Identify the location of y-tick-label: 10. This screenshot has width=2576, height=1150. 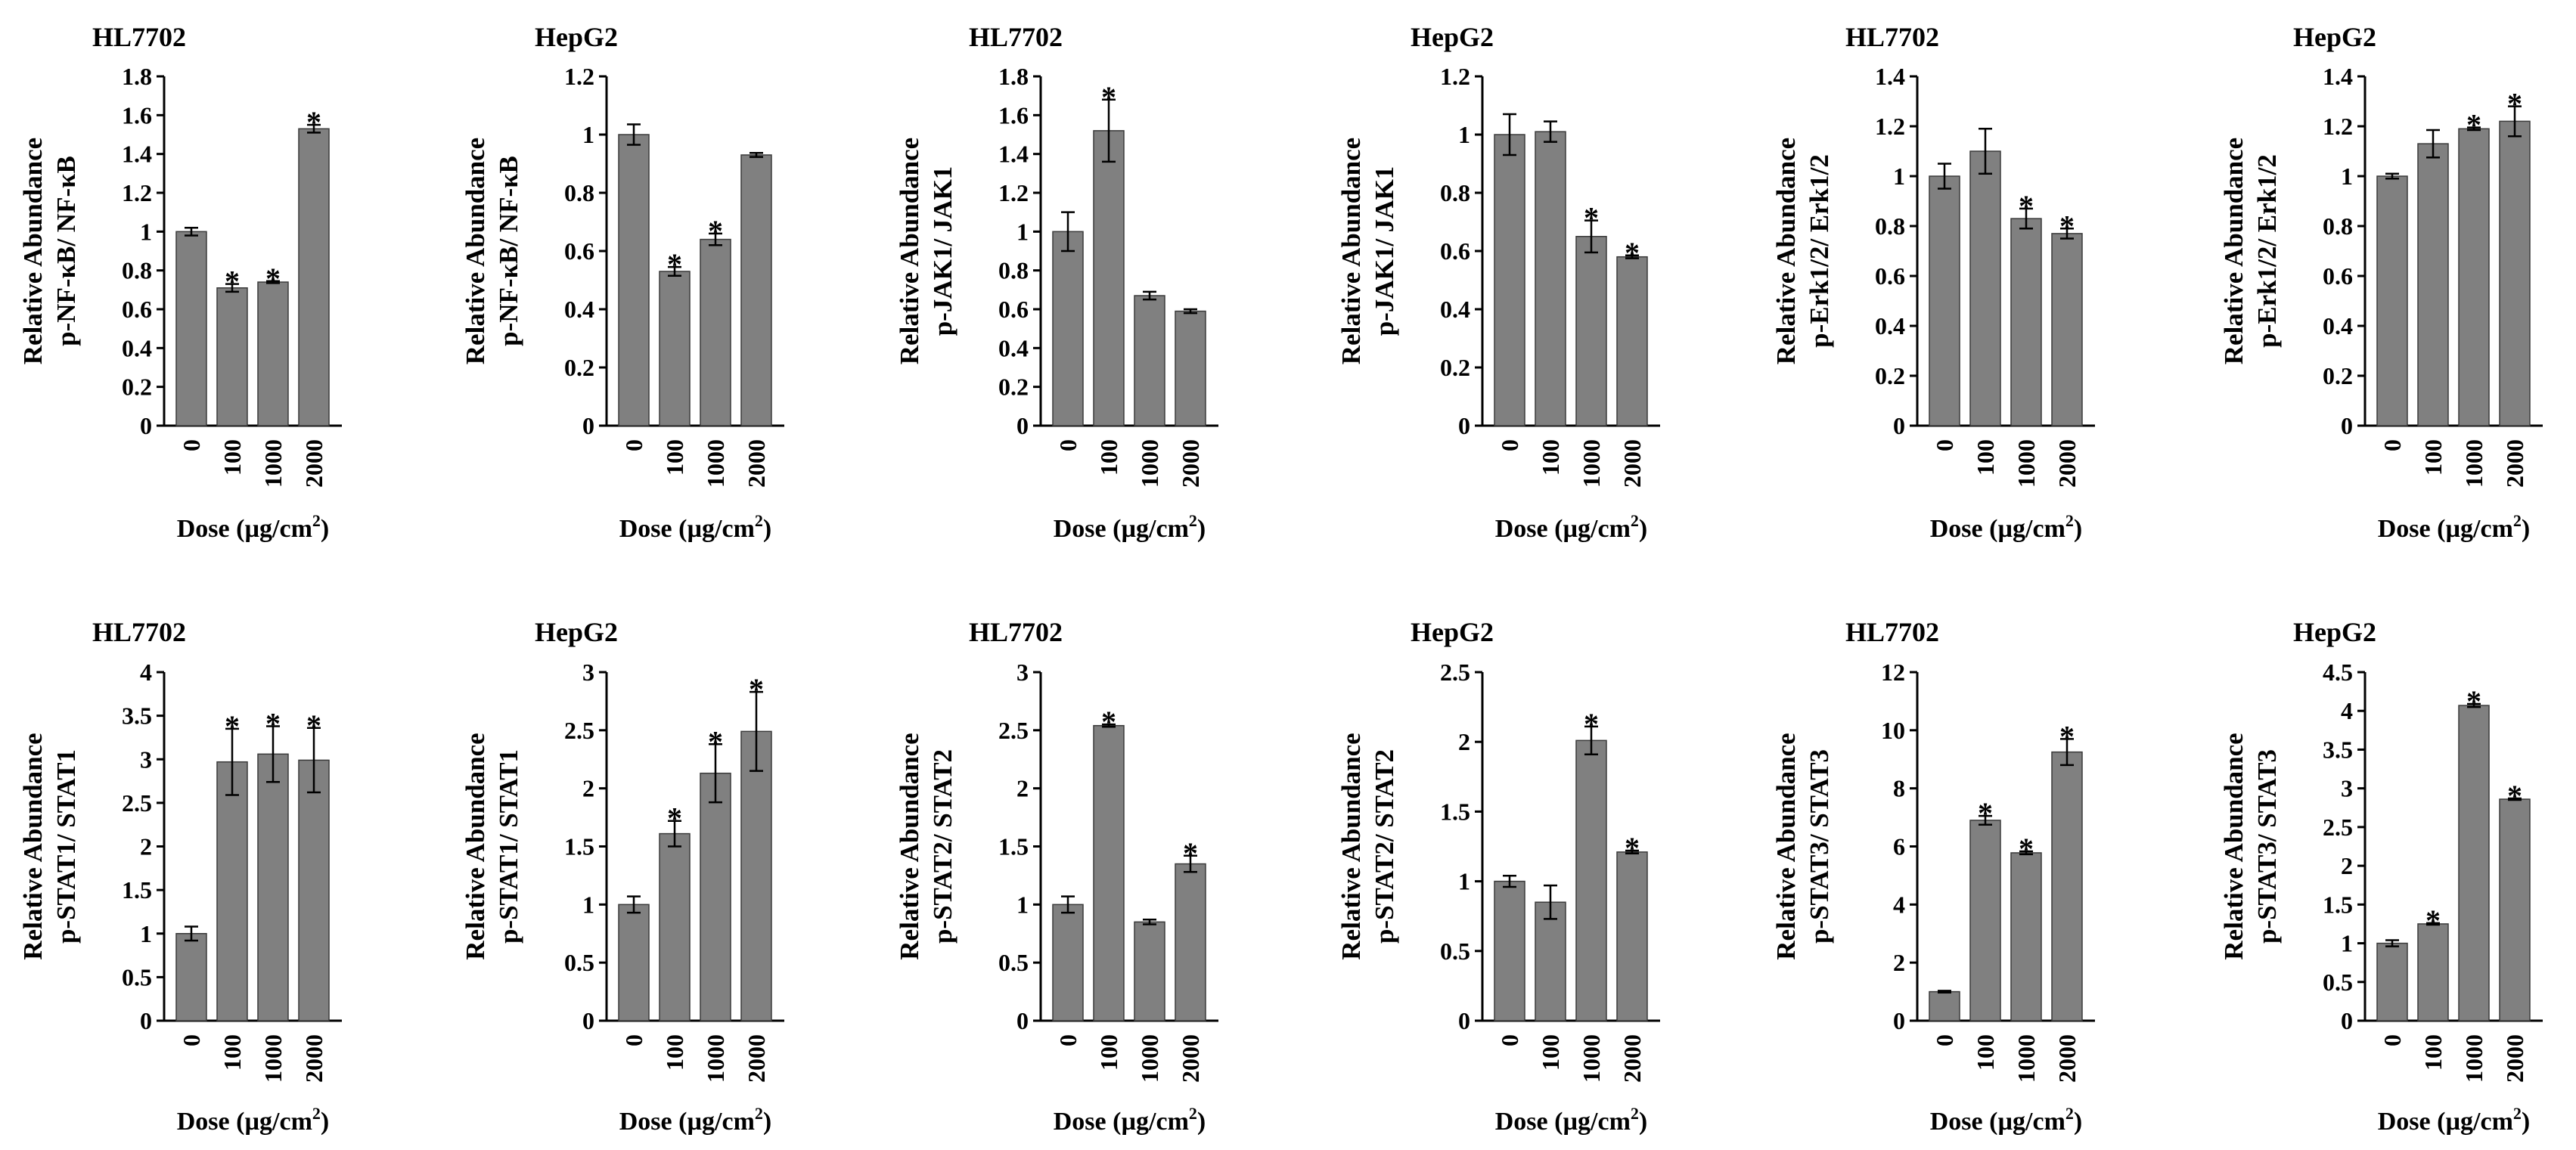
(1893, 730).